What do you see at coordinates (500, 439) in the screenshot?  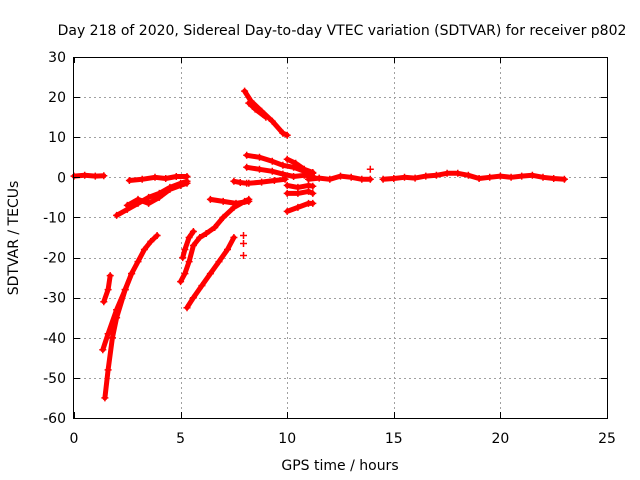 I see `x-tick-label: 20` at bounding box center [500, 439].